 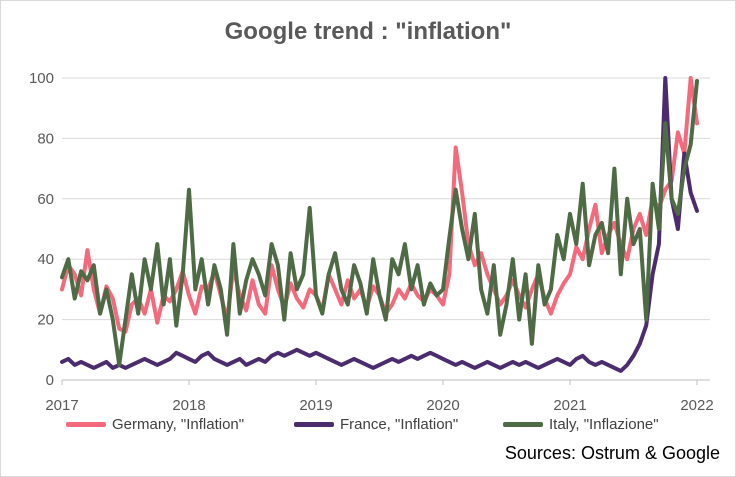 I want to click on x-tick-label: 2019, so click(x=315, y=405).